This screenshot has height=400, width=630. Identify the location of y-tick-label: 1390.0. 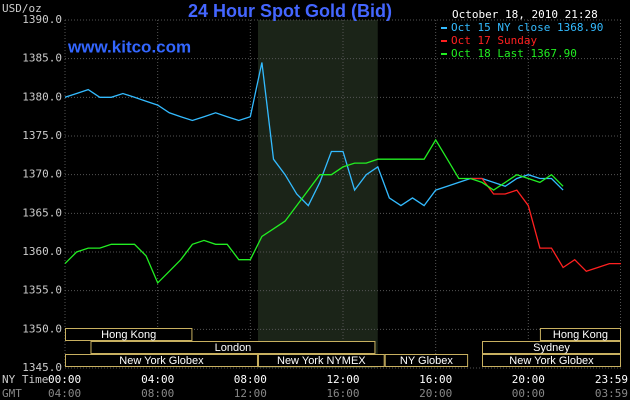
(42, 19).